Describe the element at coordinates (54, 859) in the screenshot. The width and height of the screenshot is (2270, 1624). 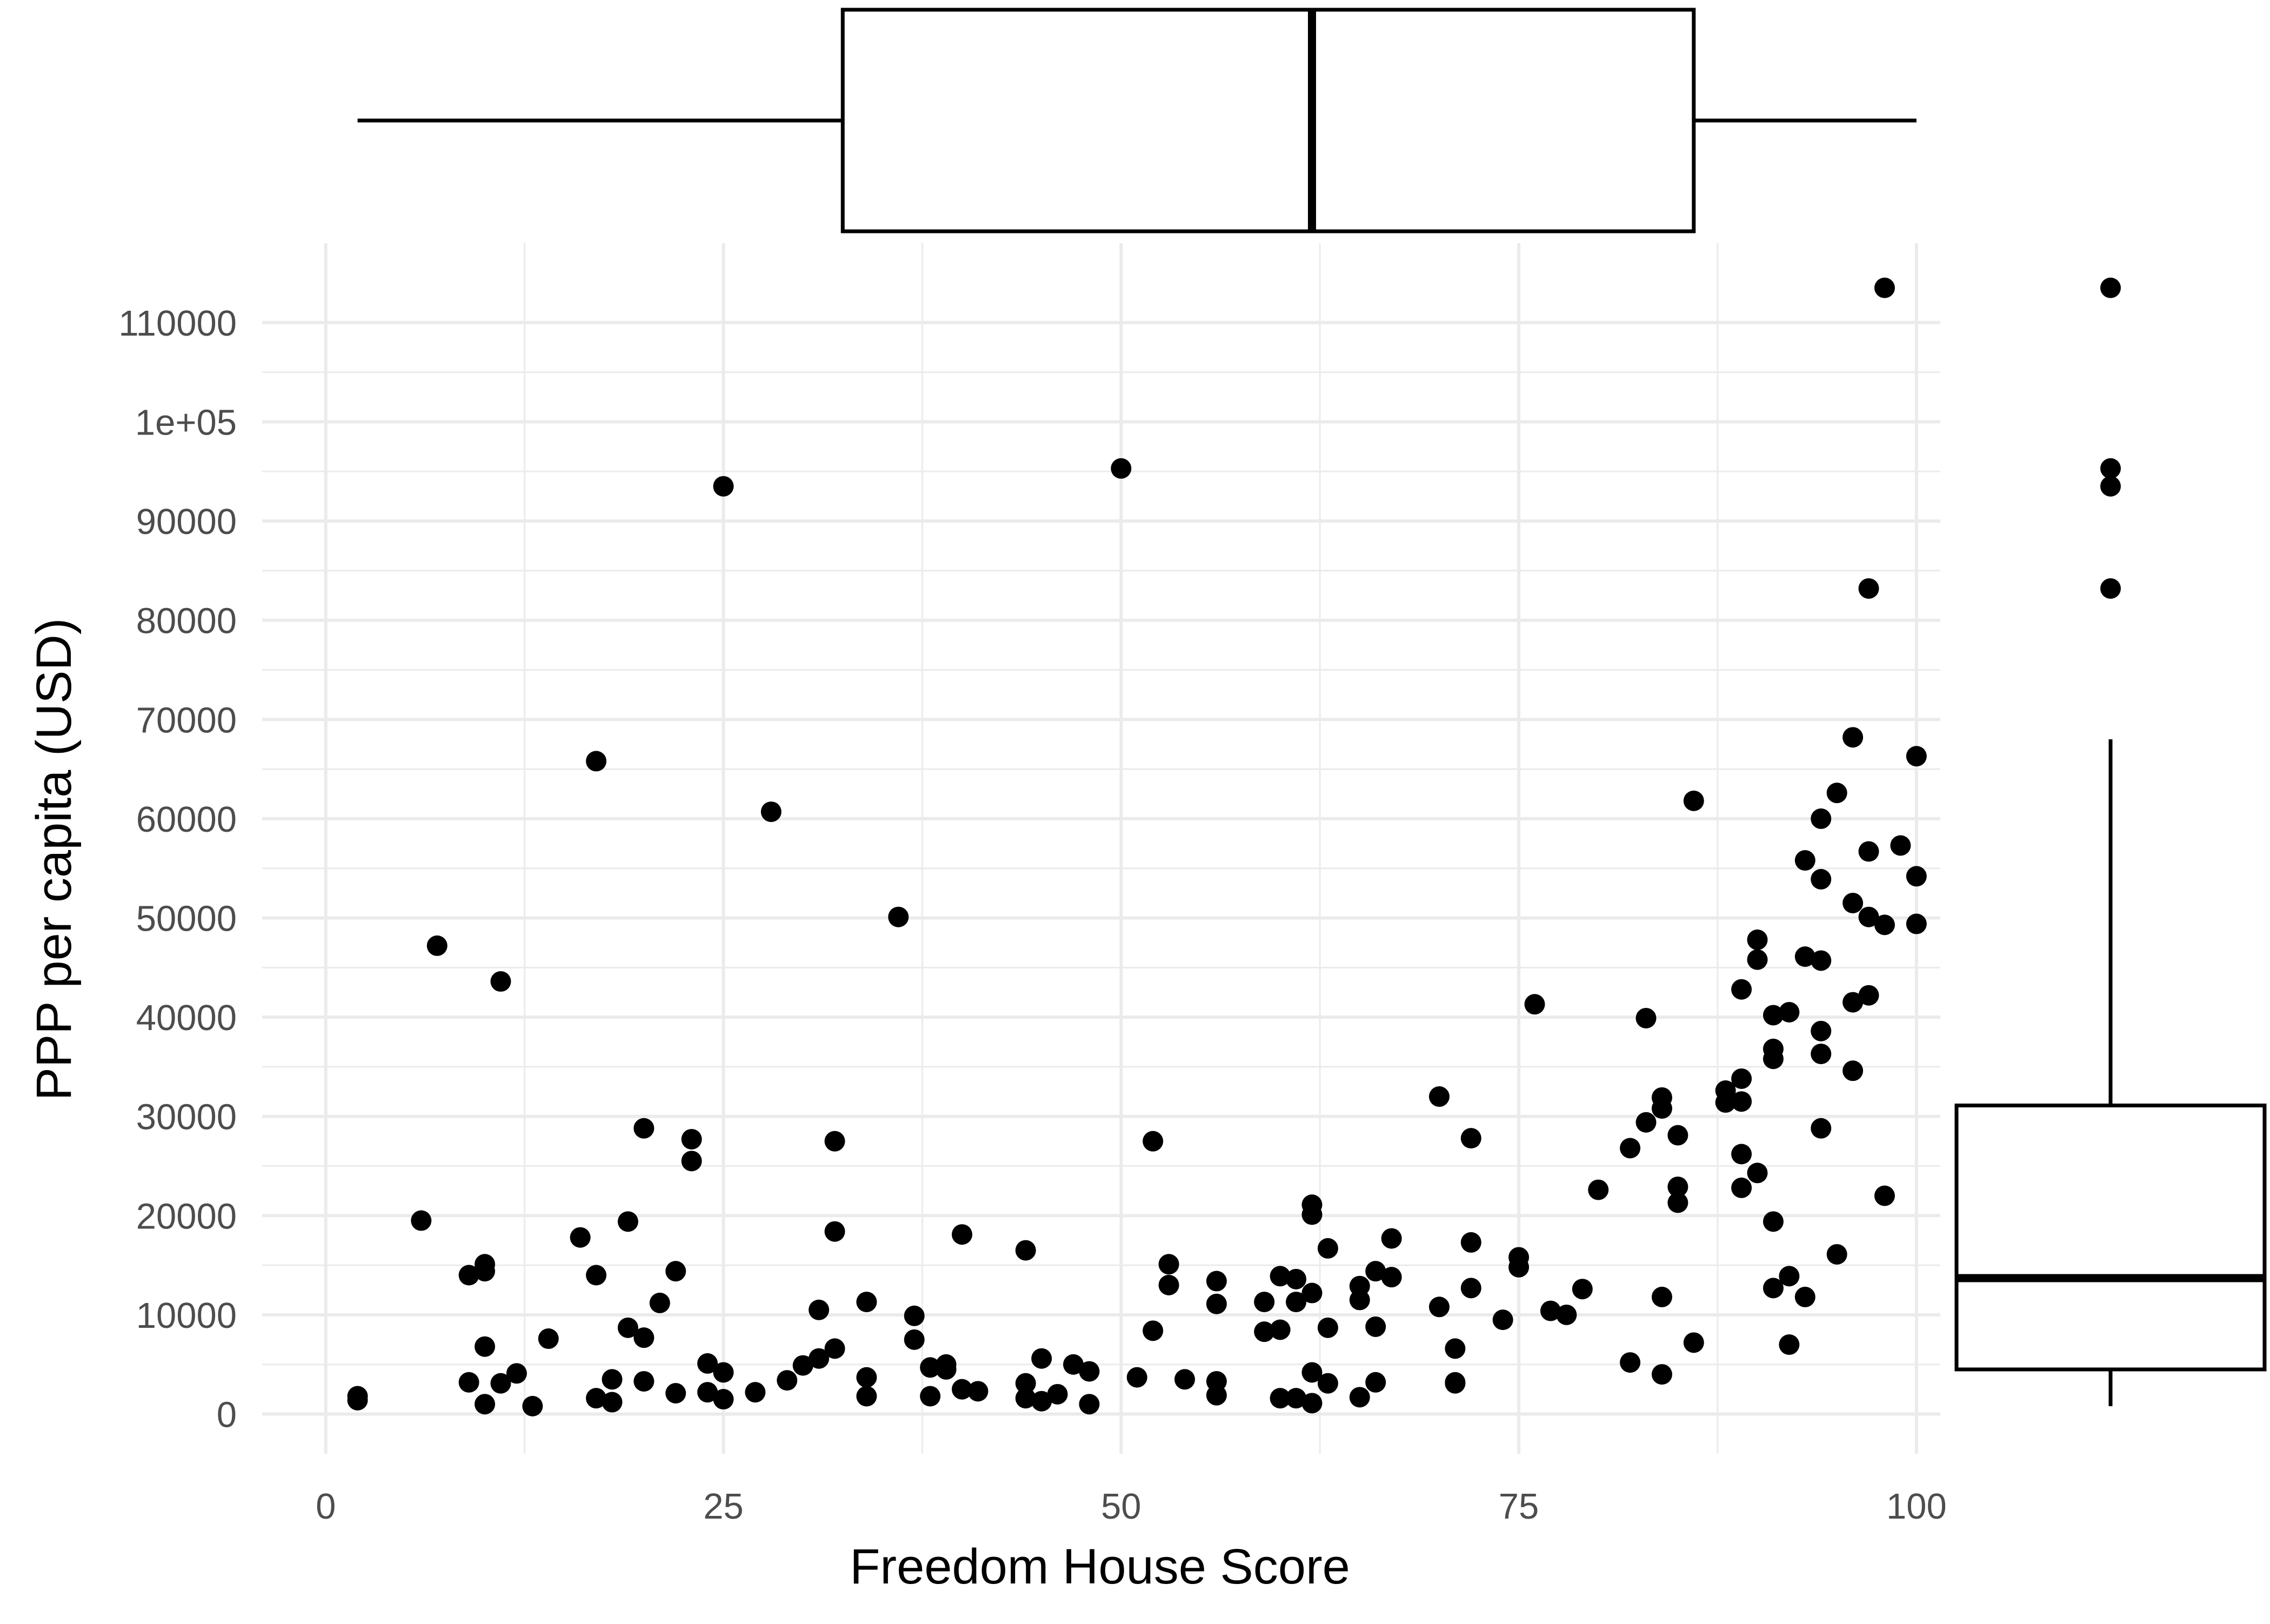
I see `y-axis-title: PPP per capita (USD)` at that location.